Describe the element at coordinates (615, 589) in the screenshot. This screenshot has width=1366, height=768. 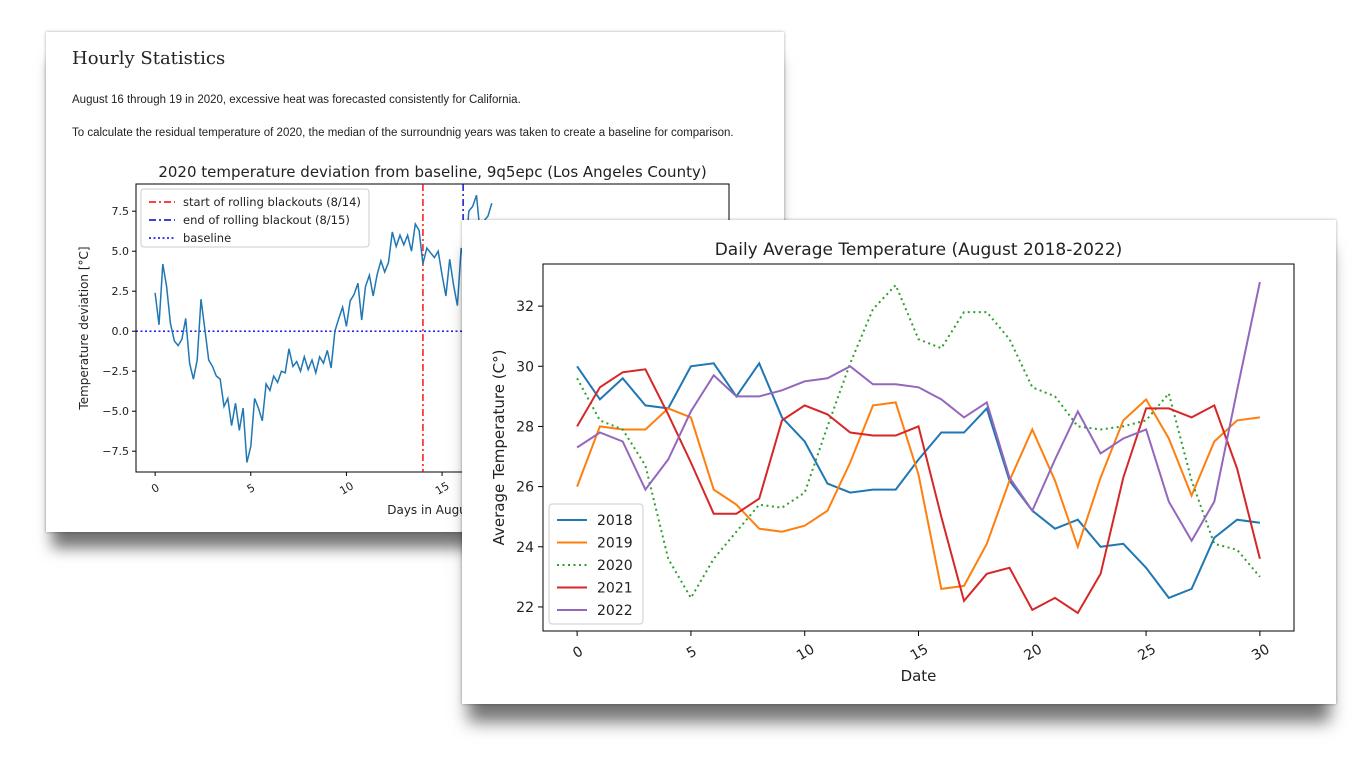
I see `legend-label: 2021` at that location.